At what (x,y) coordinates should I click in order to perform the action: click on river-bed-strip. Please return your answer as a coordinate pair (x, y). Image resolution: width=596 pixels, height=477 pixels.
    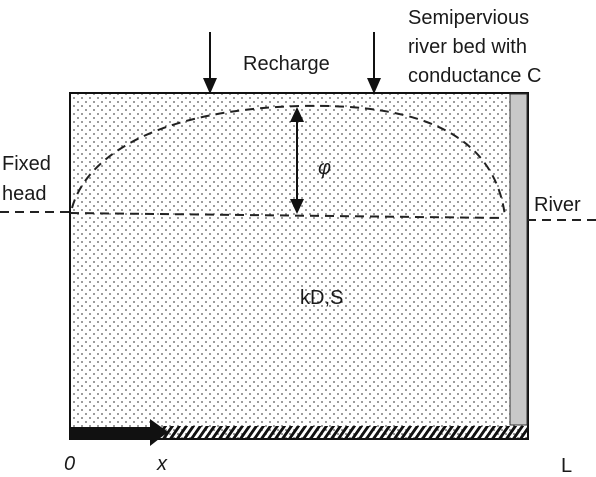
    Looking at the image, I should click on (518, 259).